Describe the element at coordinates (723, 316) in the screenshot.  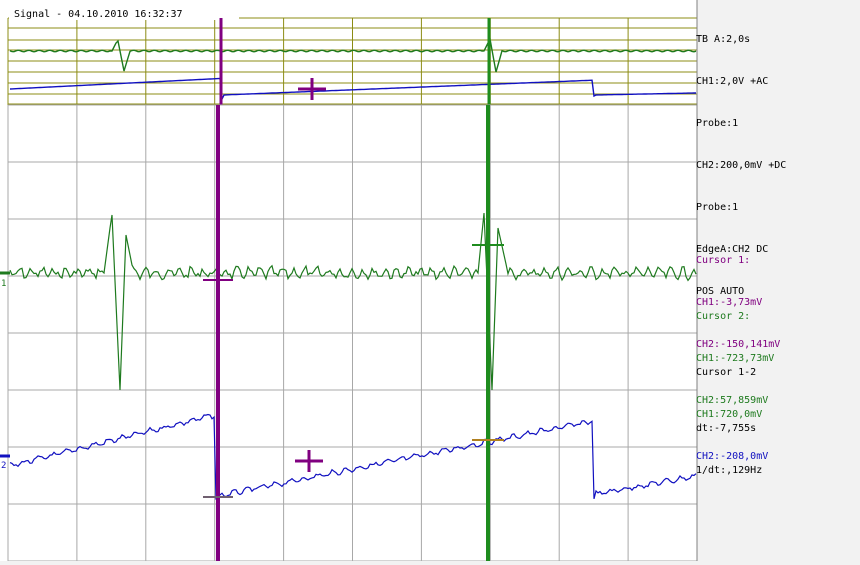
I see `cursor2-title: Cursor 2:` at that location.